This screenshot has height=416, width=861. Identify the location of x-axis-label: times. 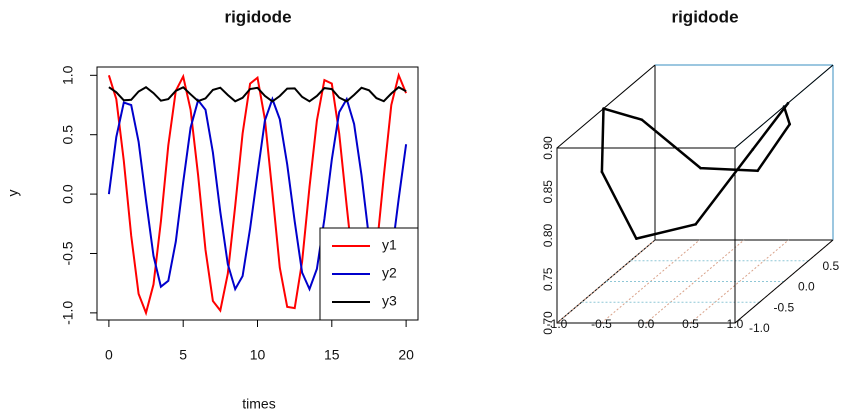
(258, 404).